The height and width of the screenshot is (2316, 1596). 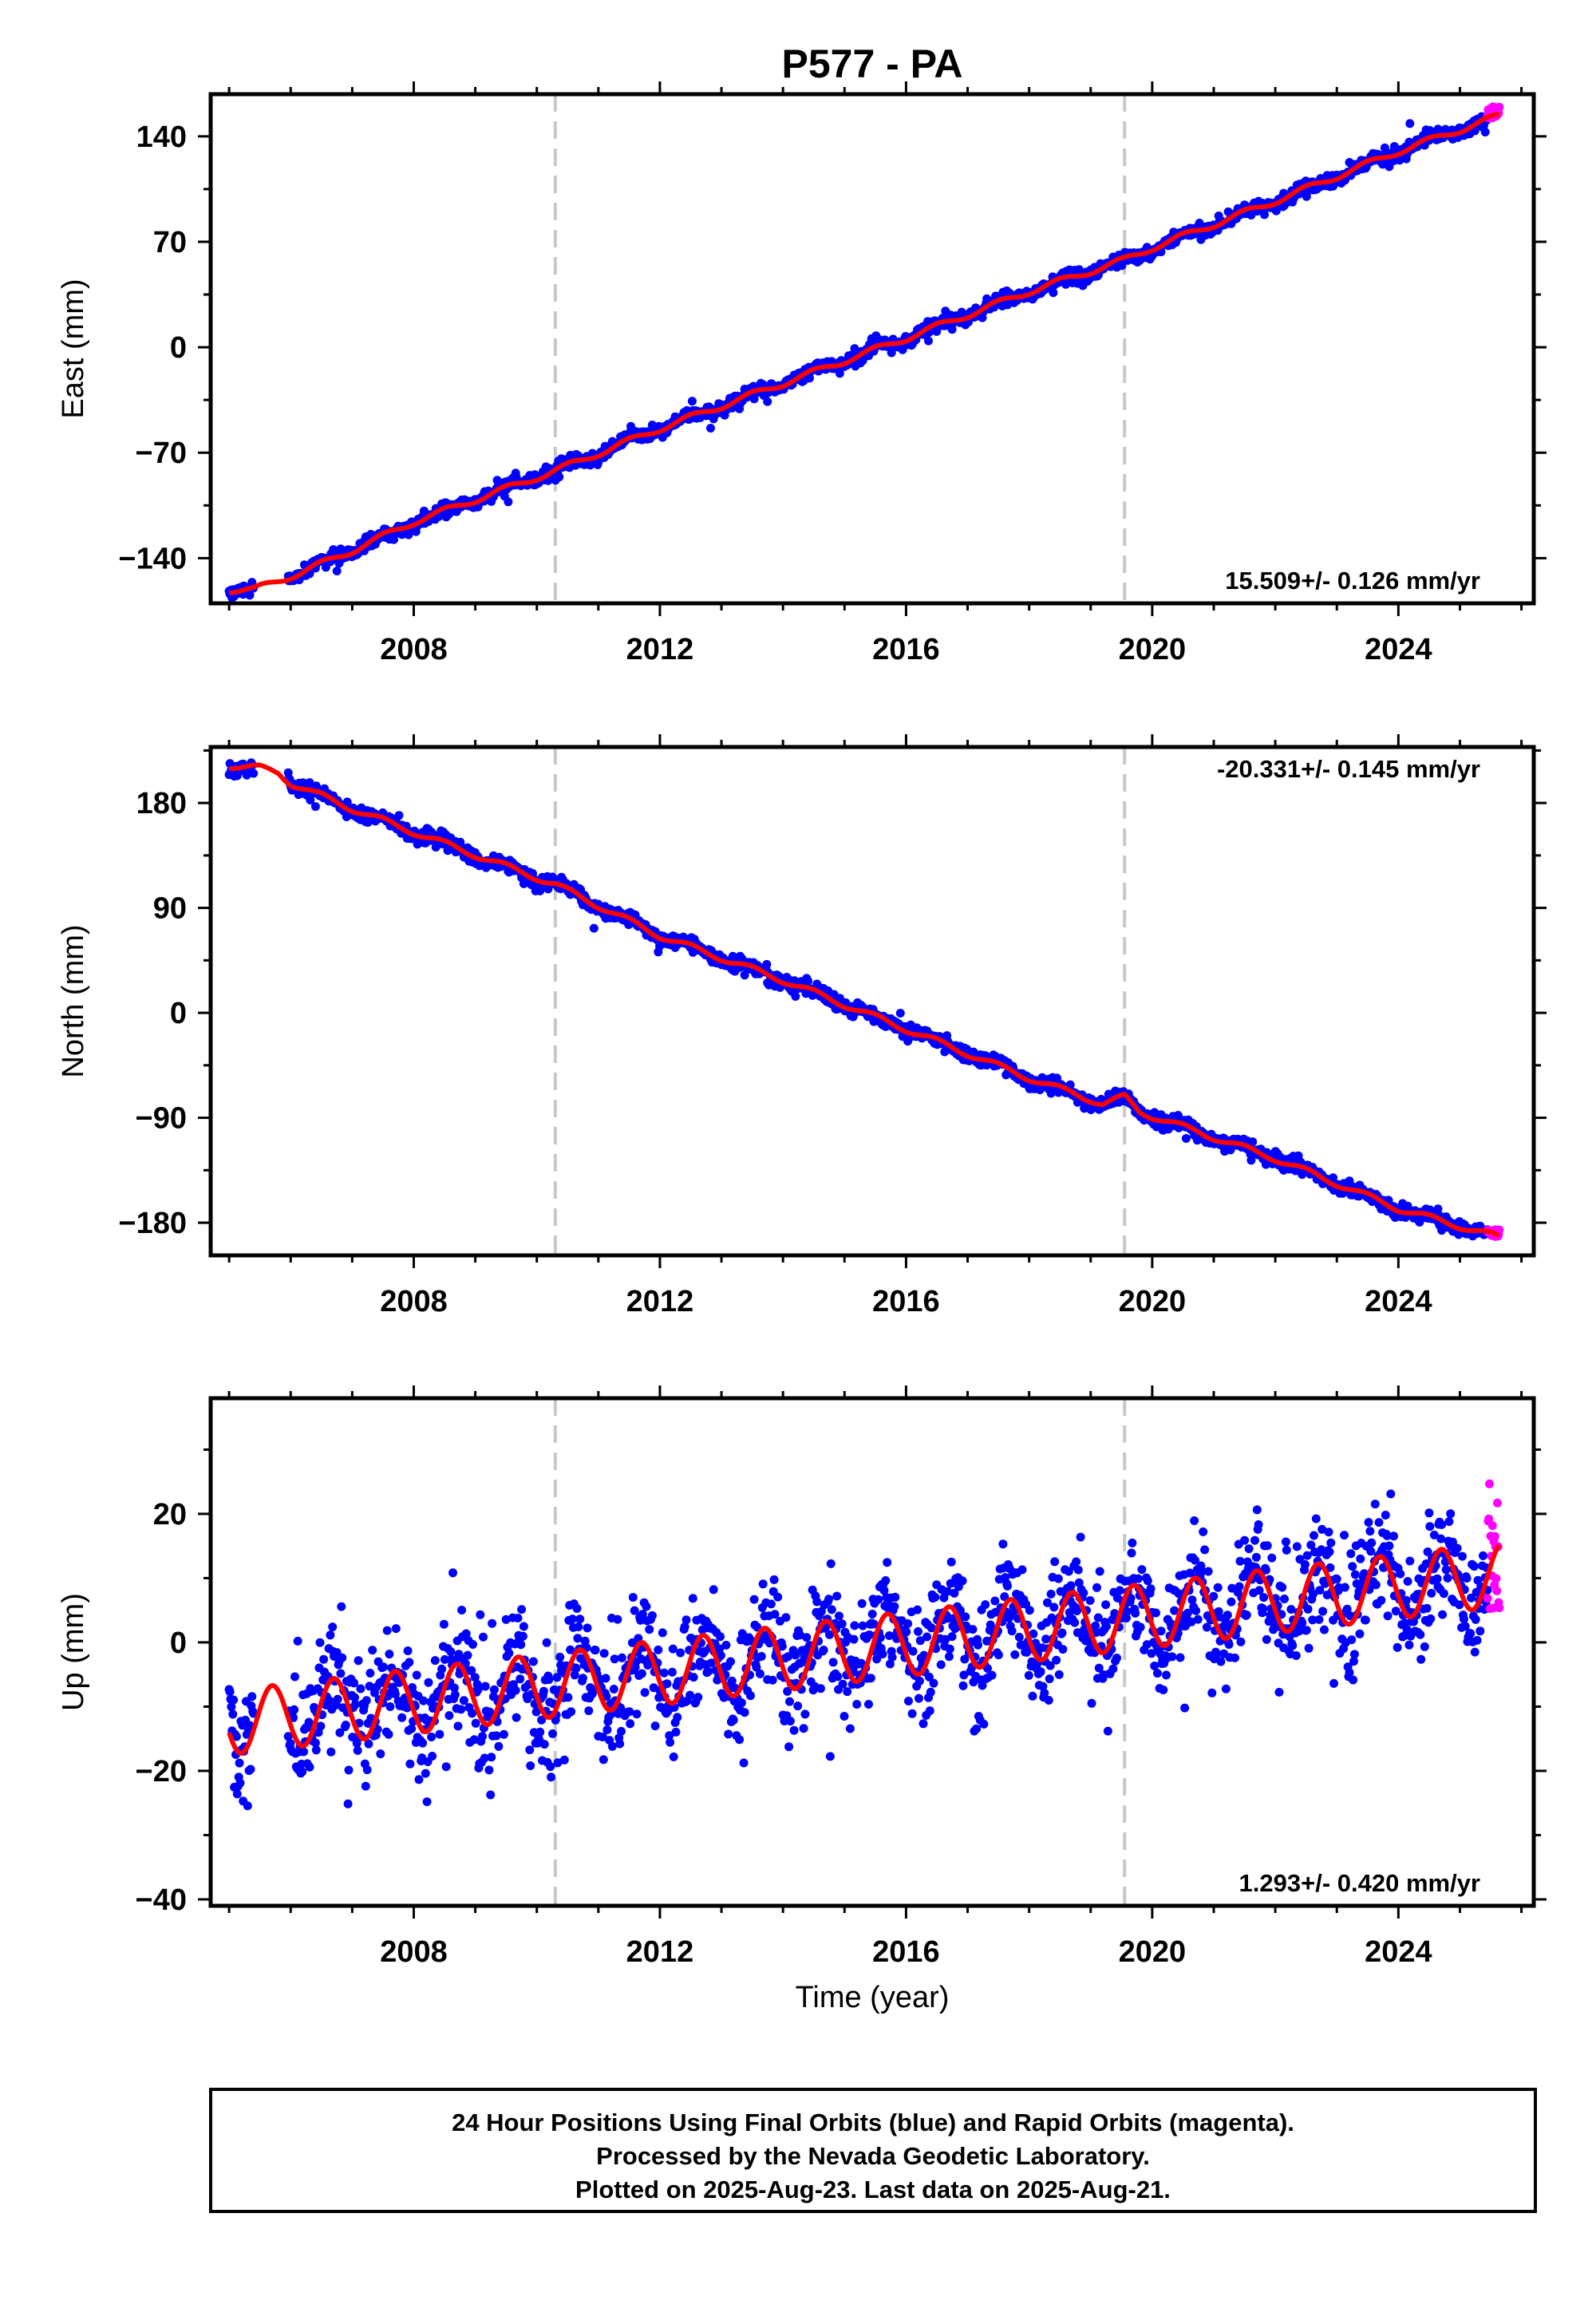 I want to click on east-y-tick-label: 0, so click(x=178, y=348).